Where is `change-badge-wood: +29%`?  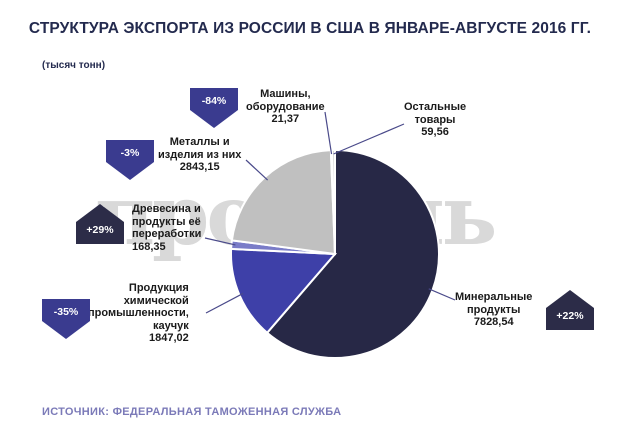 change-badge-wood: +29% is located at coordinates (100, 224).